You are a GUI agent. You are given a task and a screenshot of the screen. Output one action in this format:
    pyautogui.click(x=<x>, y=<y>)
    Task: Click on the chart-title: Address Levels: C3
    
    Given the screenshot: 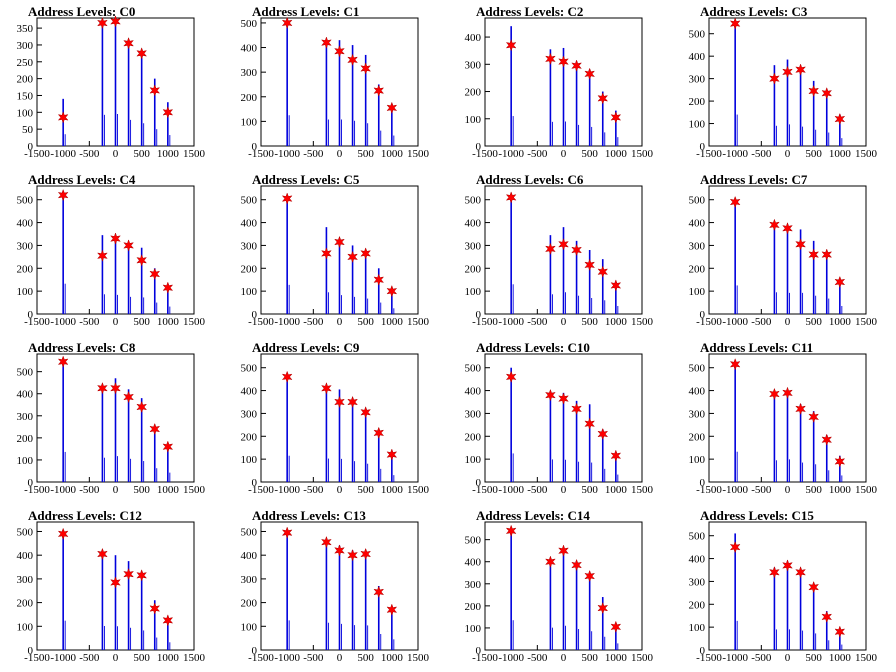 What is the action you would take?
    pyautogui.click(x=754, y=11)
    